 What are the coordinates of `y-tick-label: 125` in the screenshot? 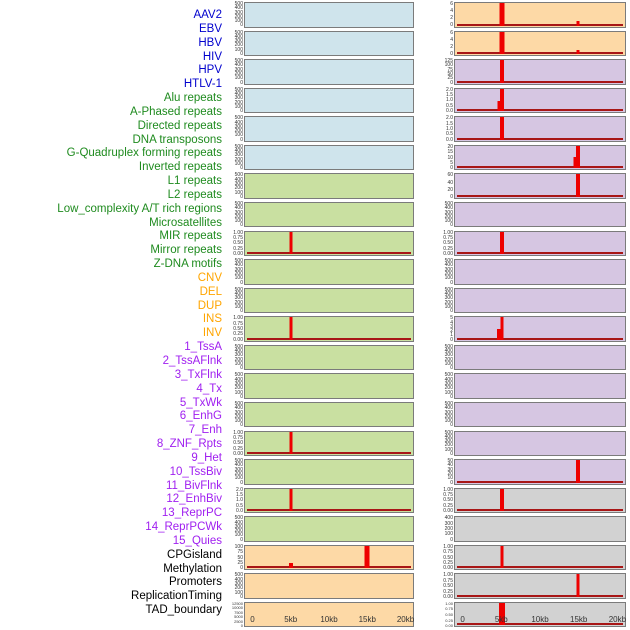 It's located at (448, 61).